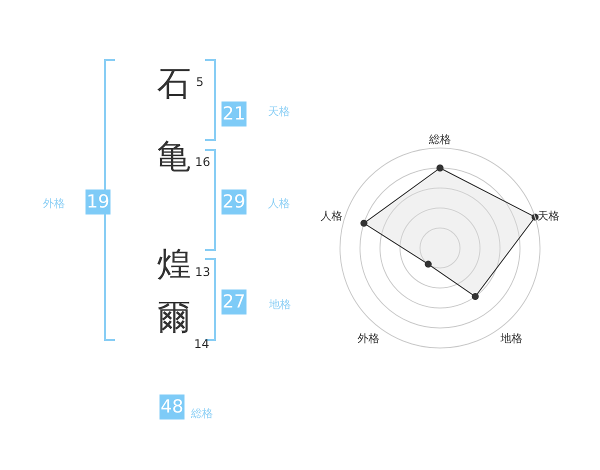 The image size is (600, 470). Describe the element at coordinates (279, 304) in the screenshot. I see `text: 地格` at that location.